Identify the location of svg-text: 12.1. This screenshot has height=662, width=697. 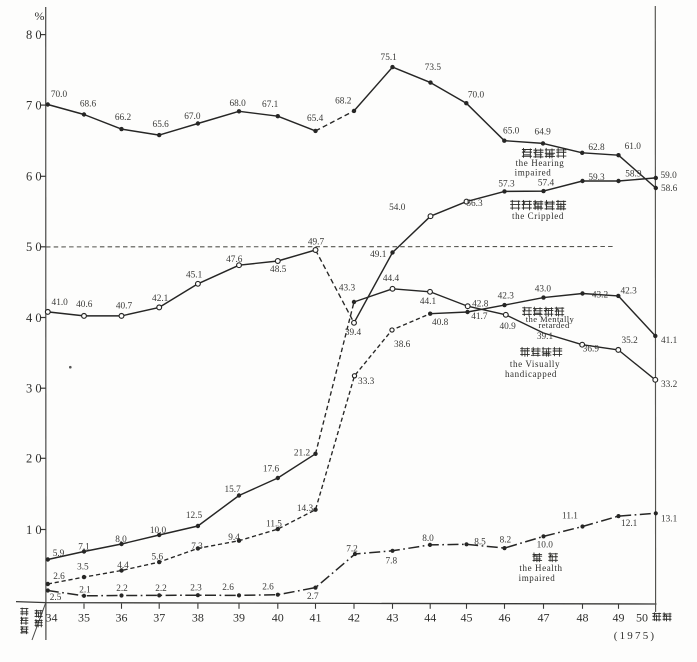
(629, 524).